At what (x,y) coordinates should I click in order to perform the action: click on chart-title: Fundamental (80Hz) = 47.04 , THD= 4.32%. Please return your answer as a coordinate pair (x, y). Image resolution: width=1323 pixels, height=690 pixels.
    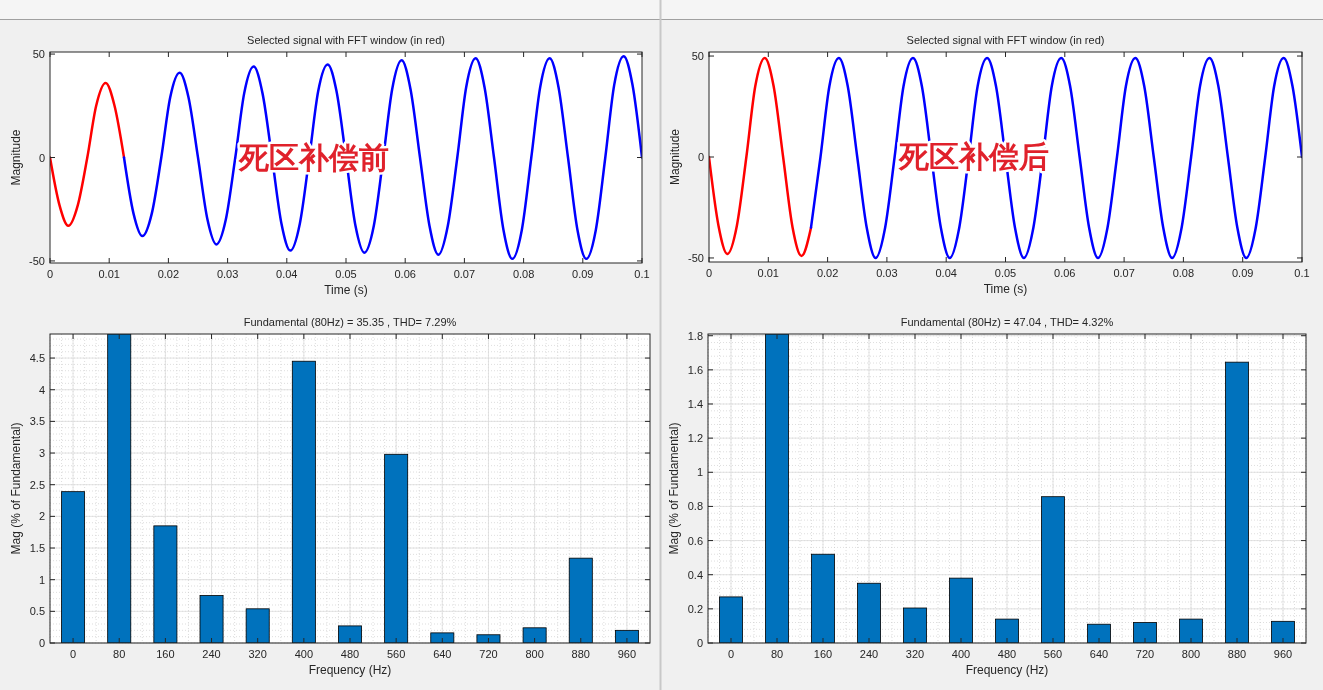
    Looking at the image, I should click on (1007, 322).